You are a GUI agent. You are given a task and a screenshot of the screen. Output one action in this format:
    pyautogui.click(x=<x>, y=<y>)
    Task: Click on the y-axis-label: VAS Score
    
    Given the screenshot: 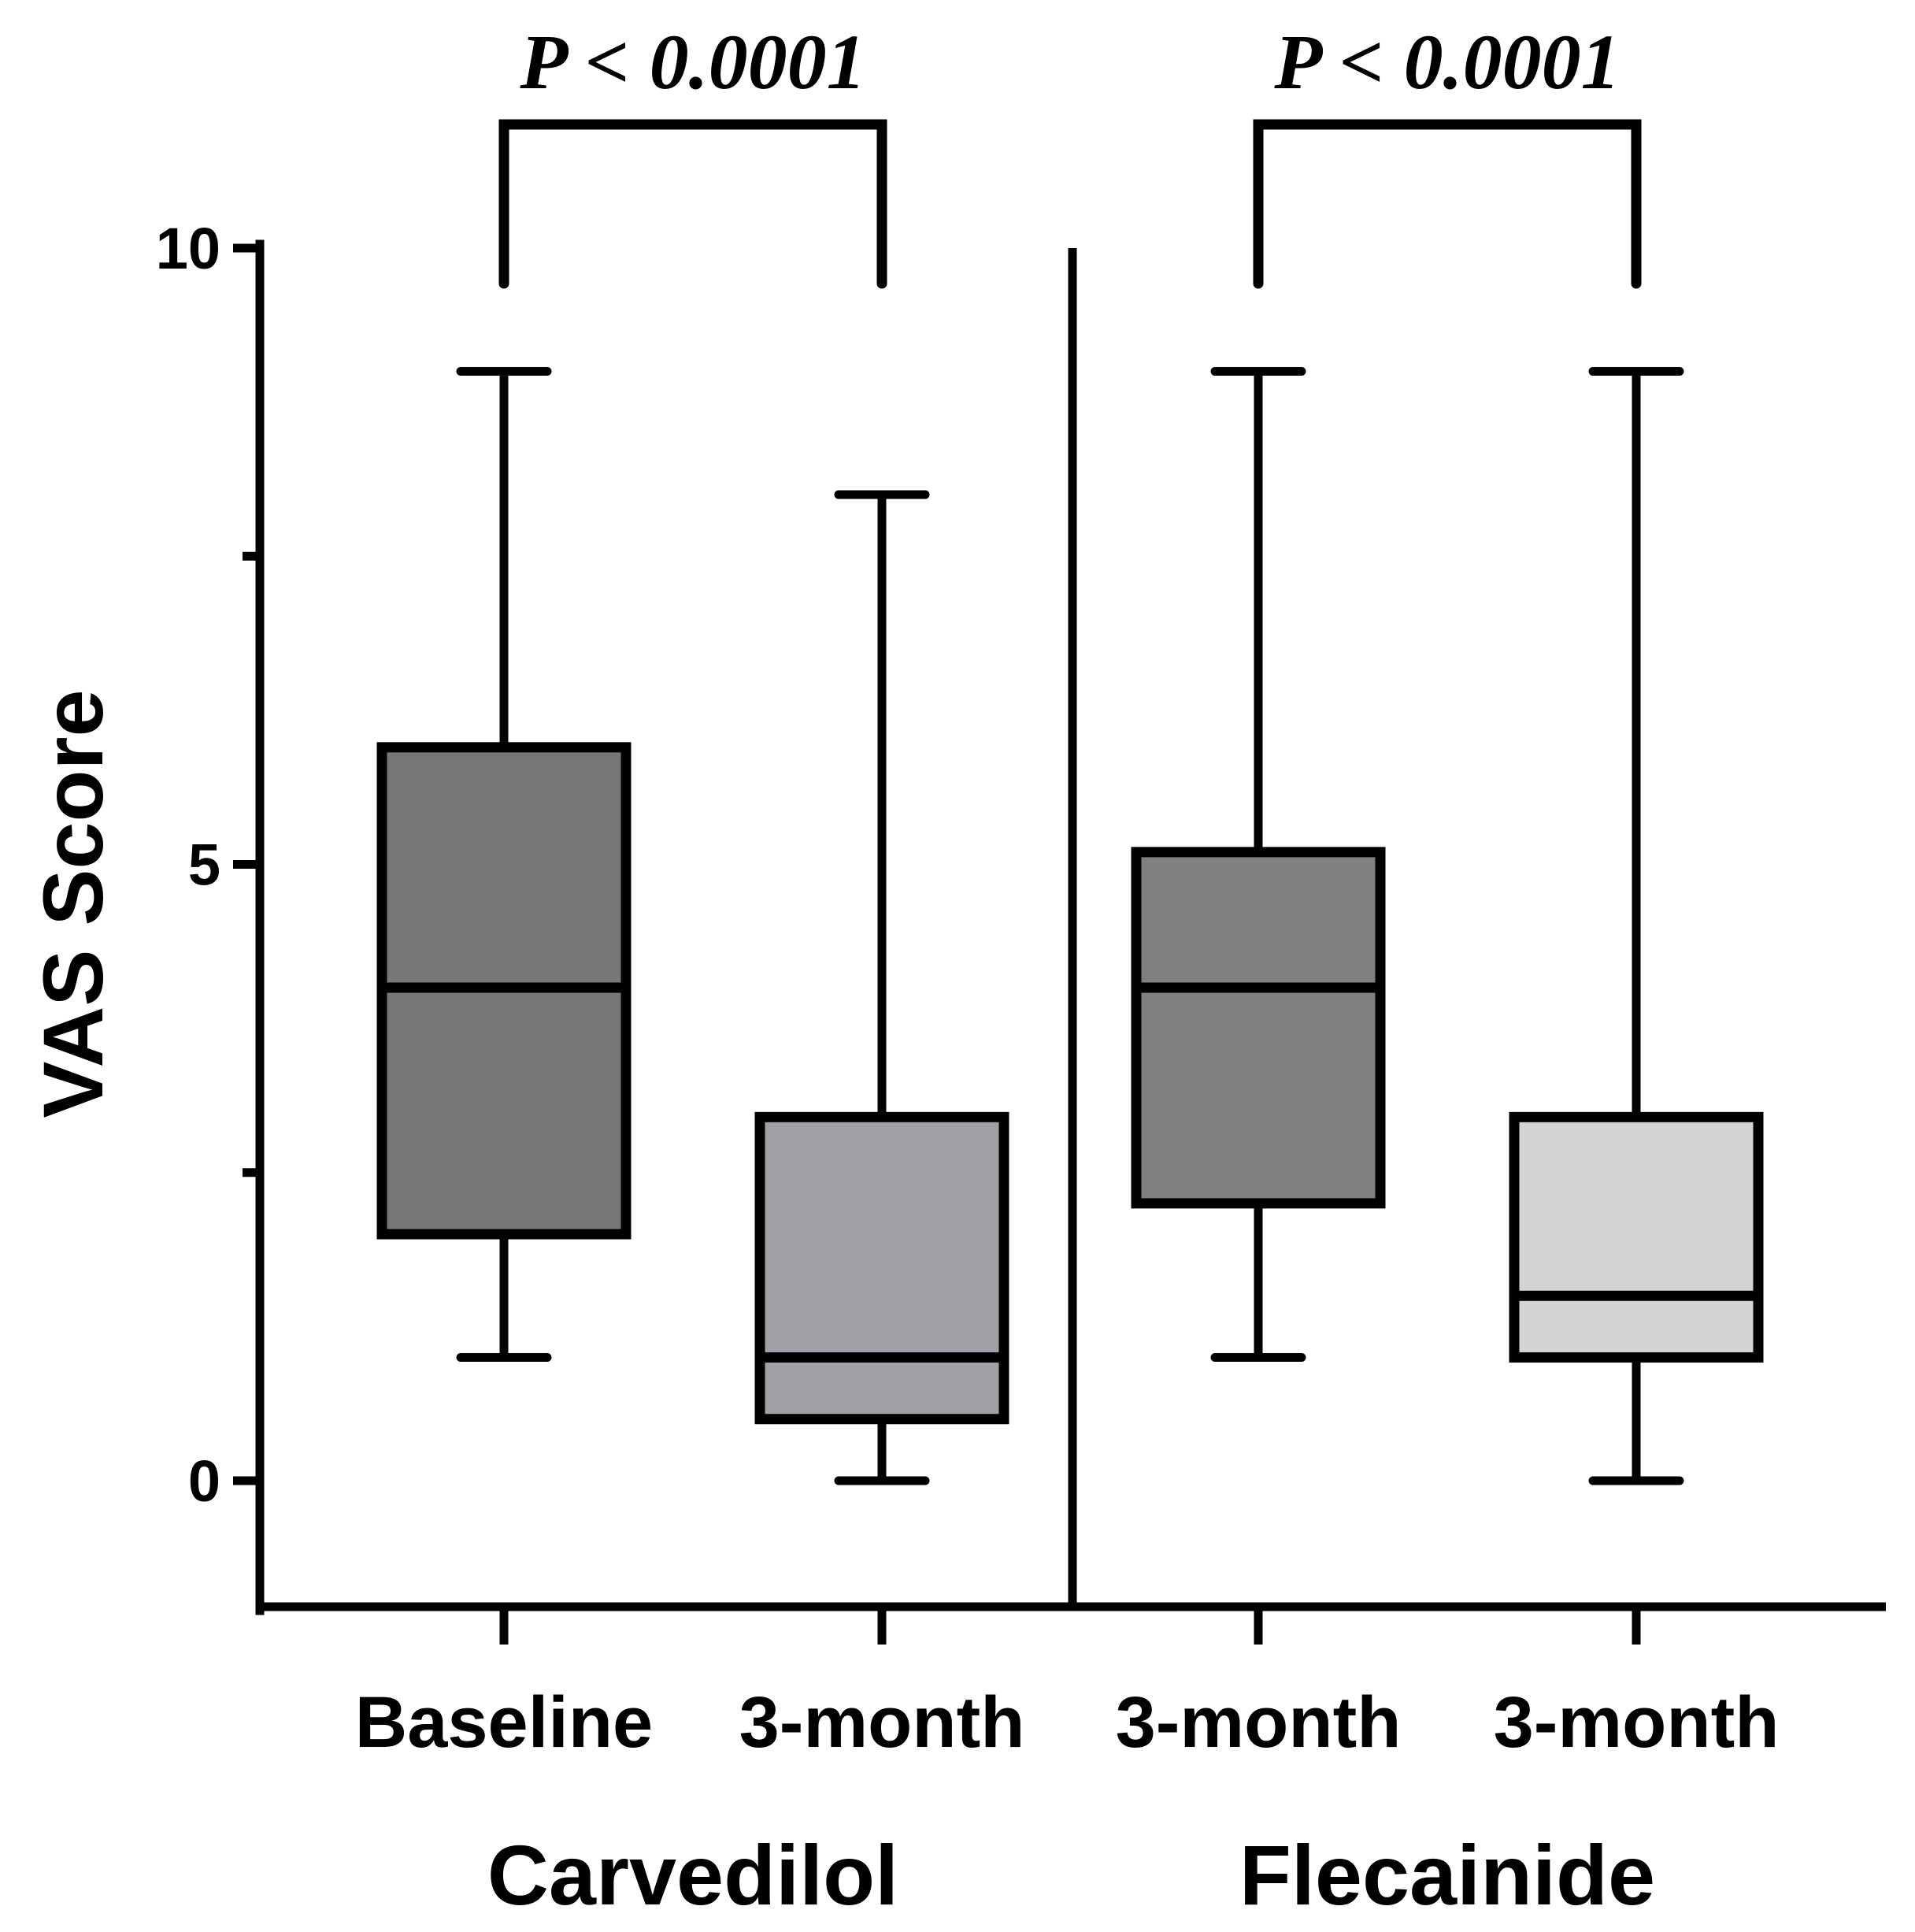 What is the action you would take?
    pyautogui.click(x=72, y=903)
    